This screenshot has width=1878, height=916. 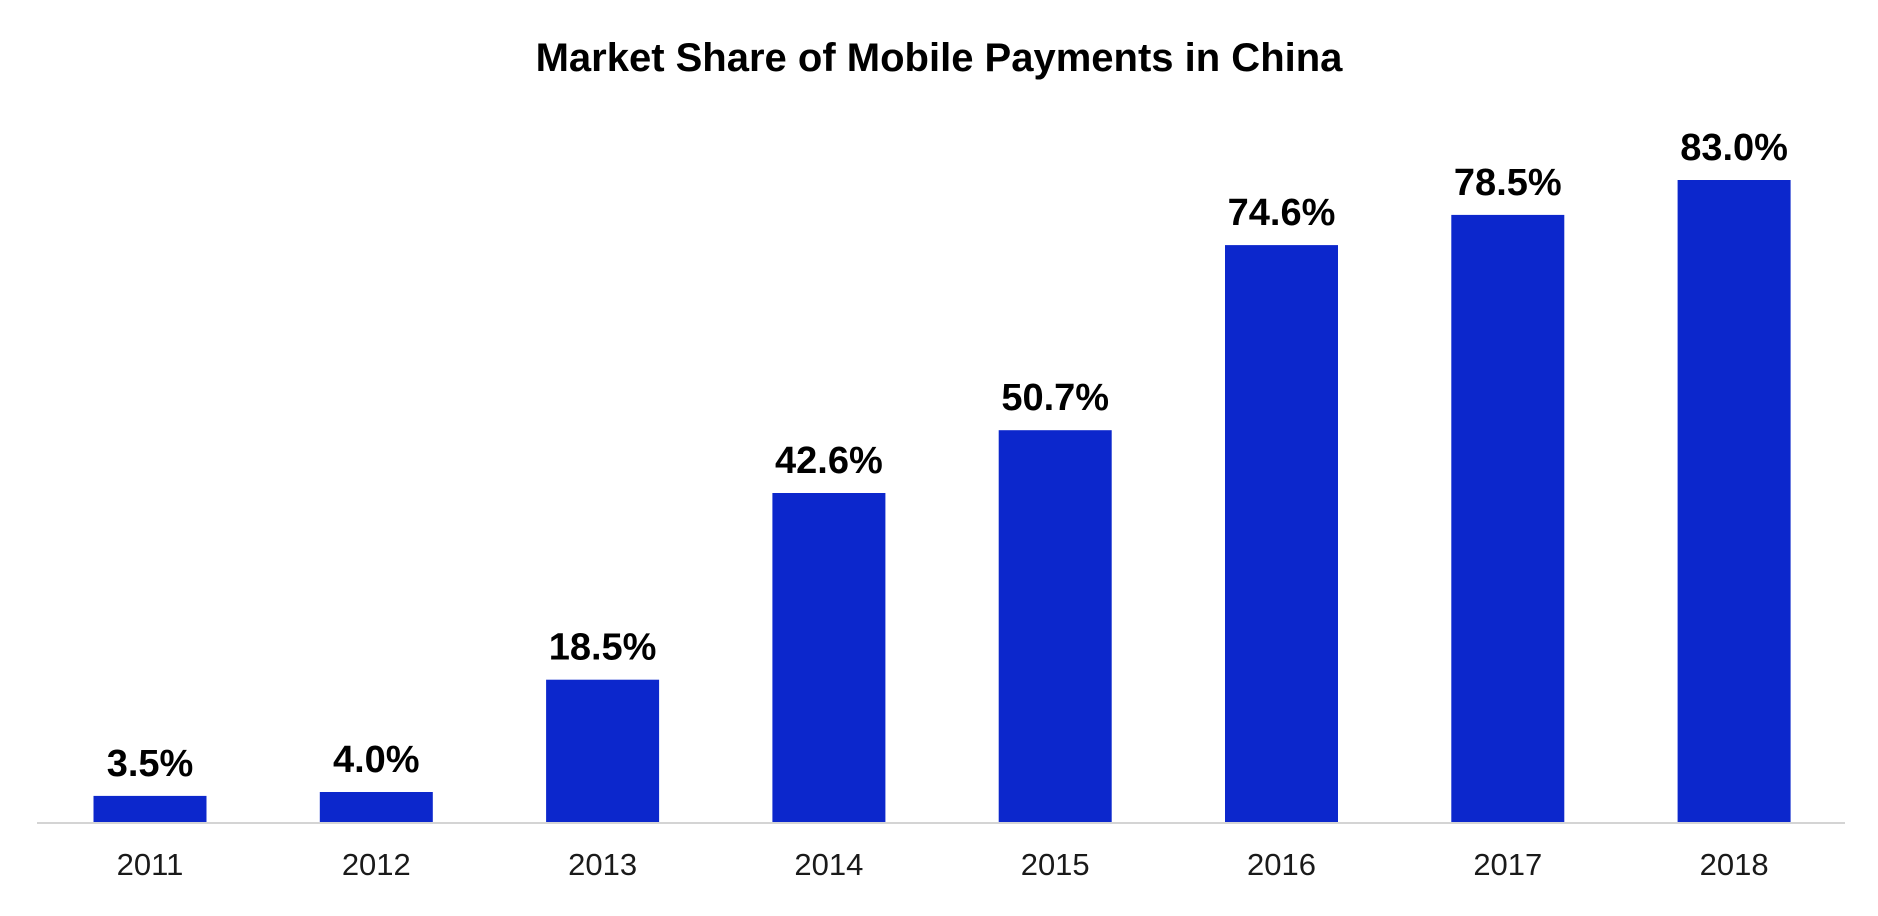 What do you see at coordinates (376, 807) in the screenshot?
I see `bar-2012` at bounding box center [376, 807].